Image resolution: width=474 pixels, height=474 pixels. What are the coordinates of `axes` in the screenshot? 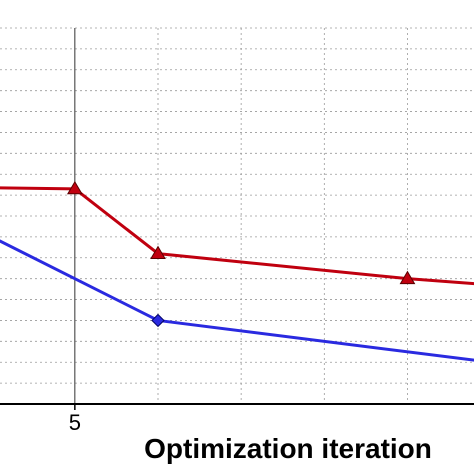 It's located at (237, 406).